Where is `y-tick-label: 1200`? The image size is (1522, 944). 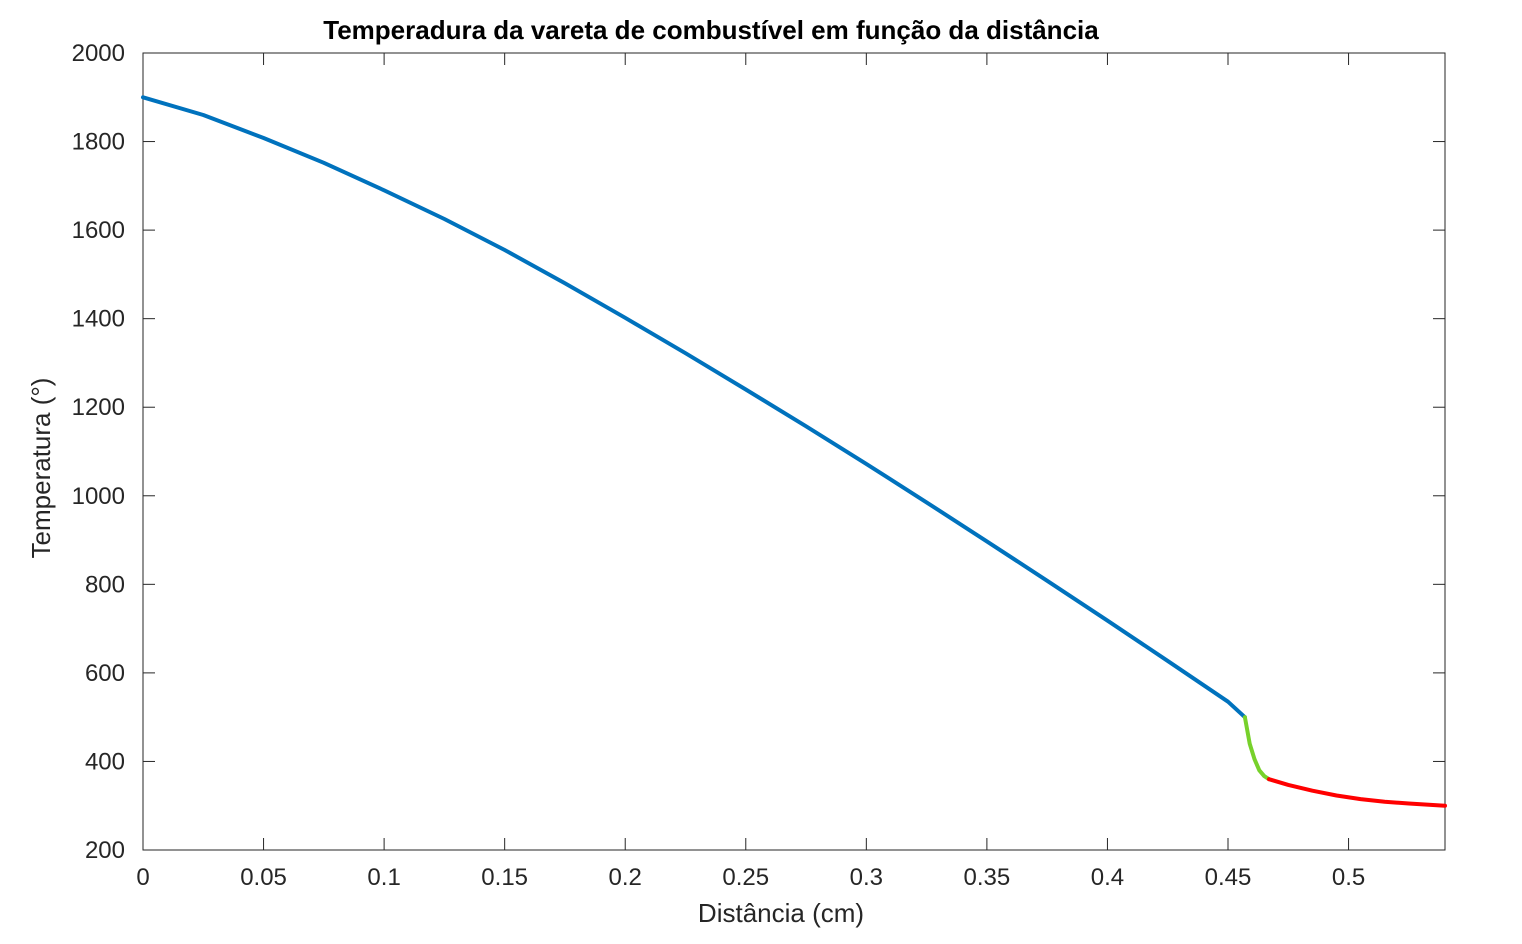
y-tick-label: 1200 is located at coordinates (98, 407).